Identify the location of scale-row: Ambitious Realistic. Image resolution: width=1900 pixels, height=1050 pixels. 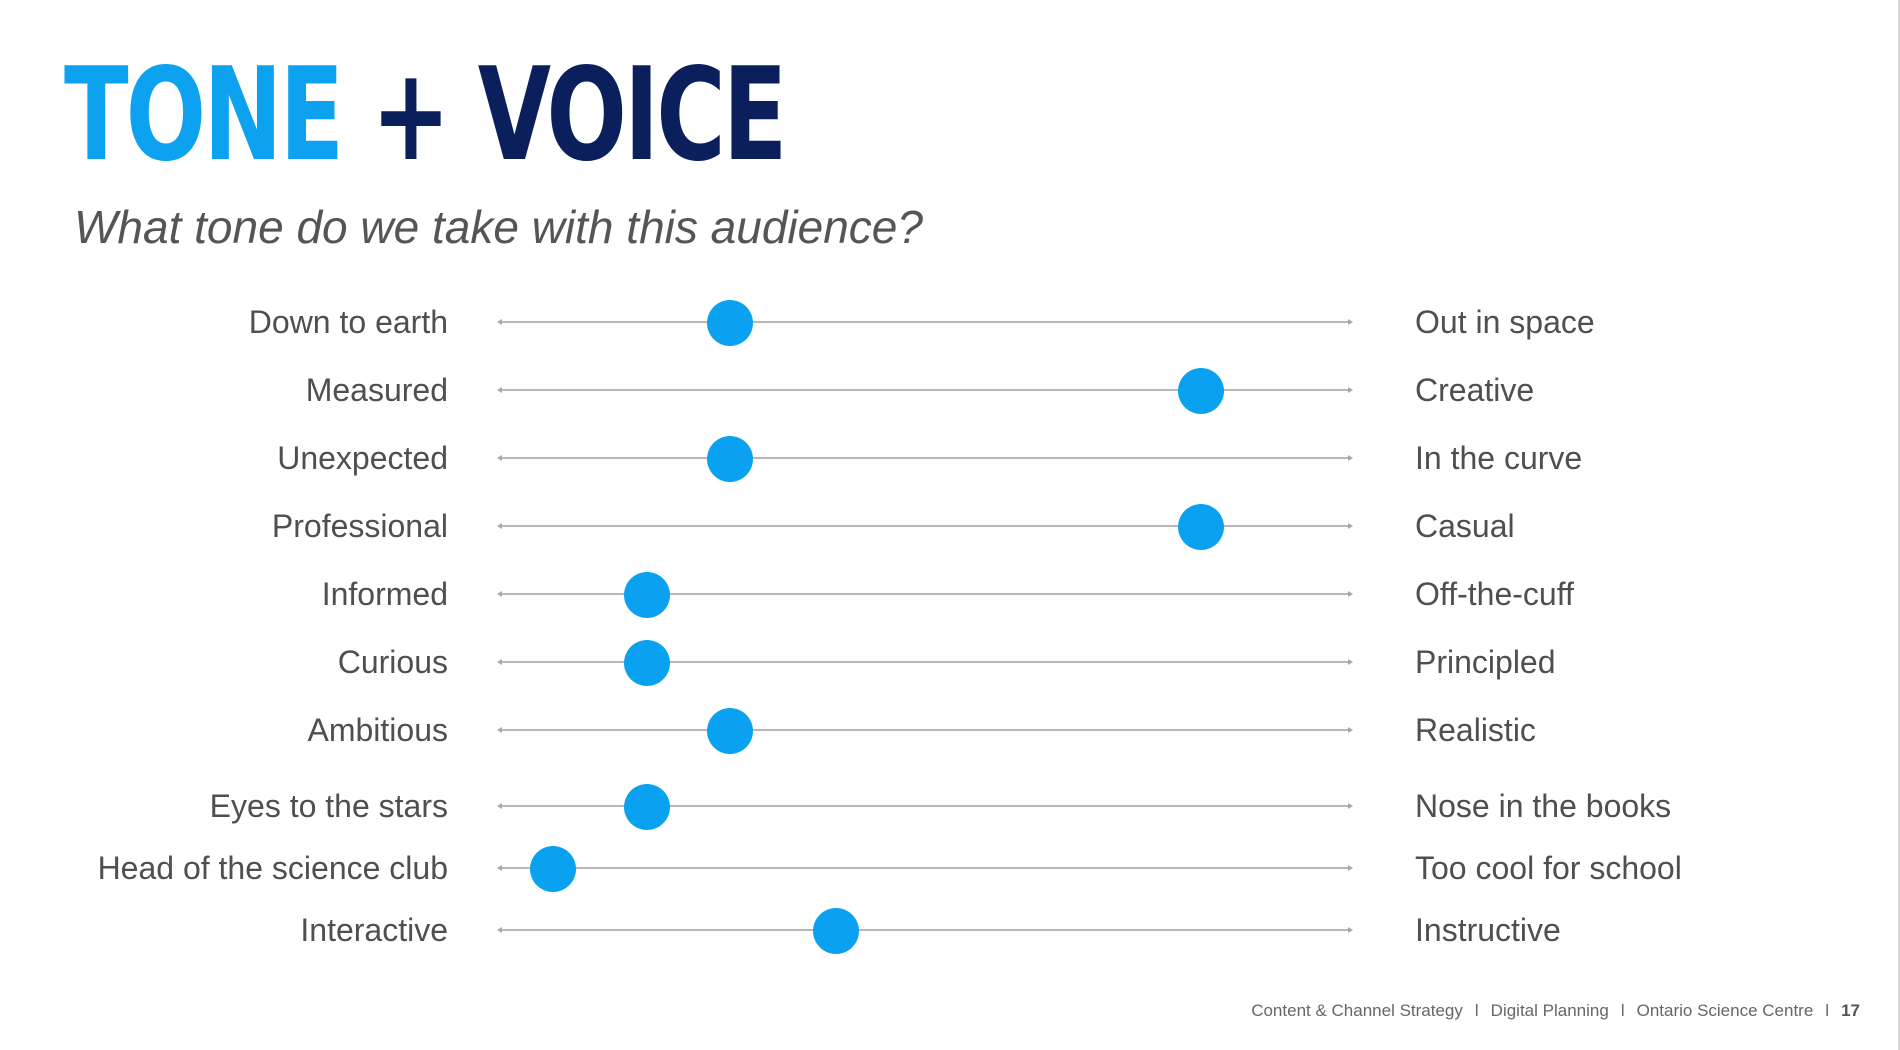
(950, 730).